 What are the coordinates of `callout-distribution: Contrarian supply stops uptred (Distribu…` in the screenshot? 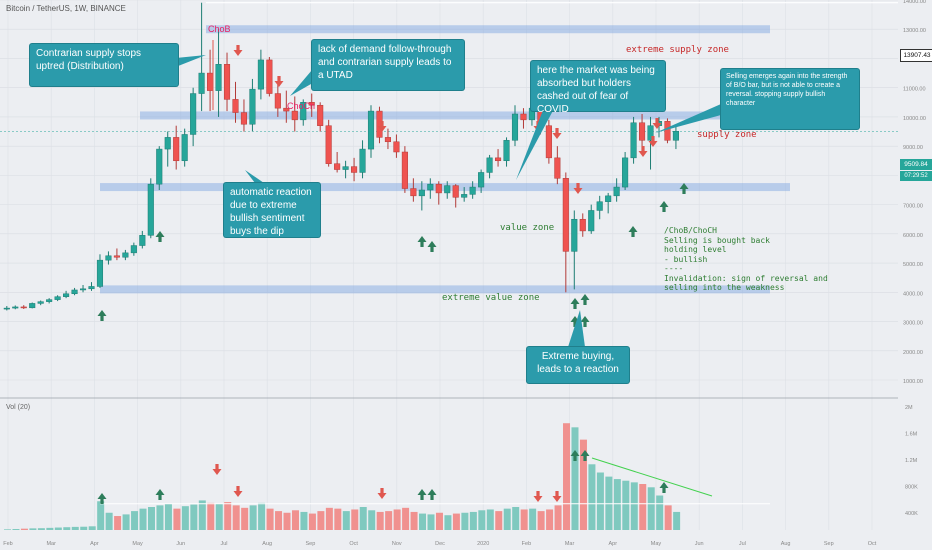 It's located at (104, 65).